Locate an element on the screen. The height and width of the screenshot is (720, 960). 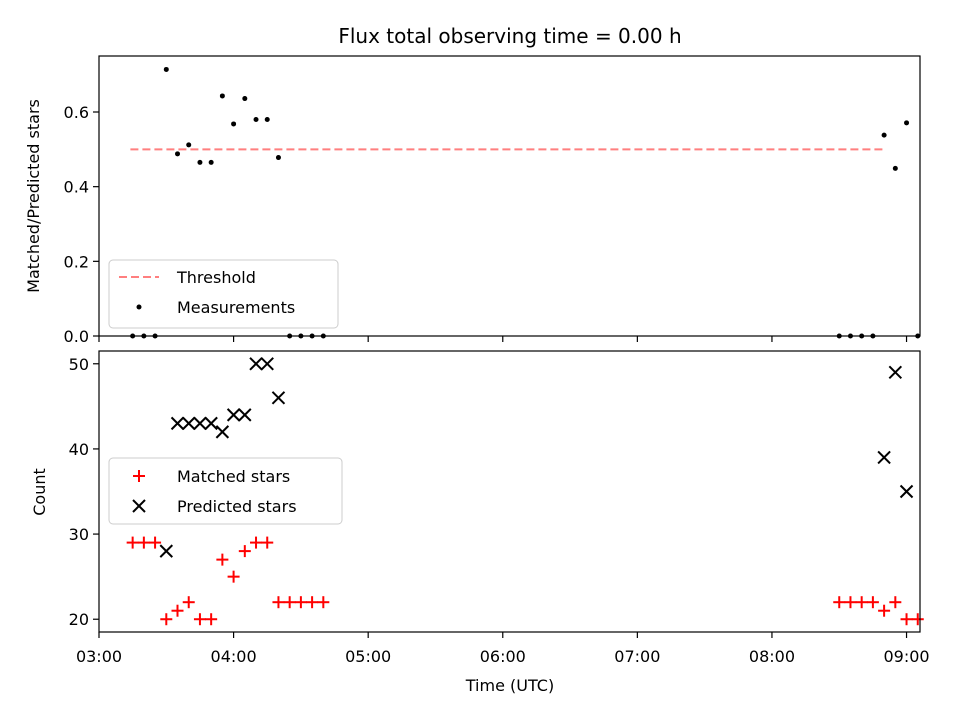
x-tick-label: 08:00 is located at coordinates (772, 656).